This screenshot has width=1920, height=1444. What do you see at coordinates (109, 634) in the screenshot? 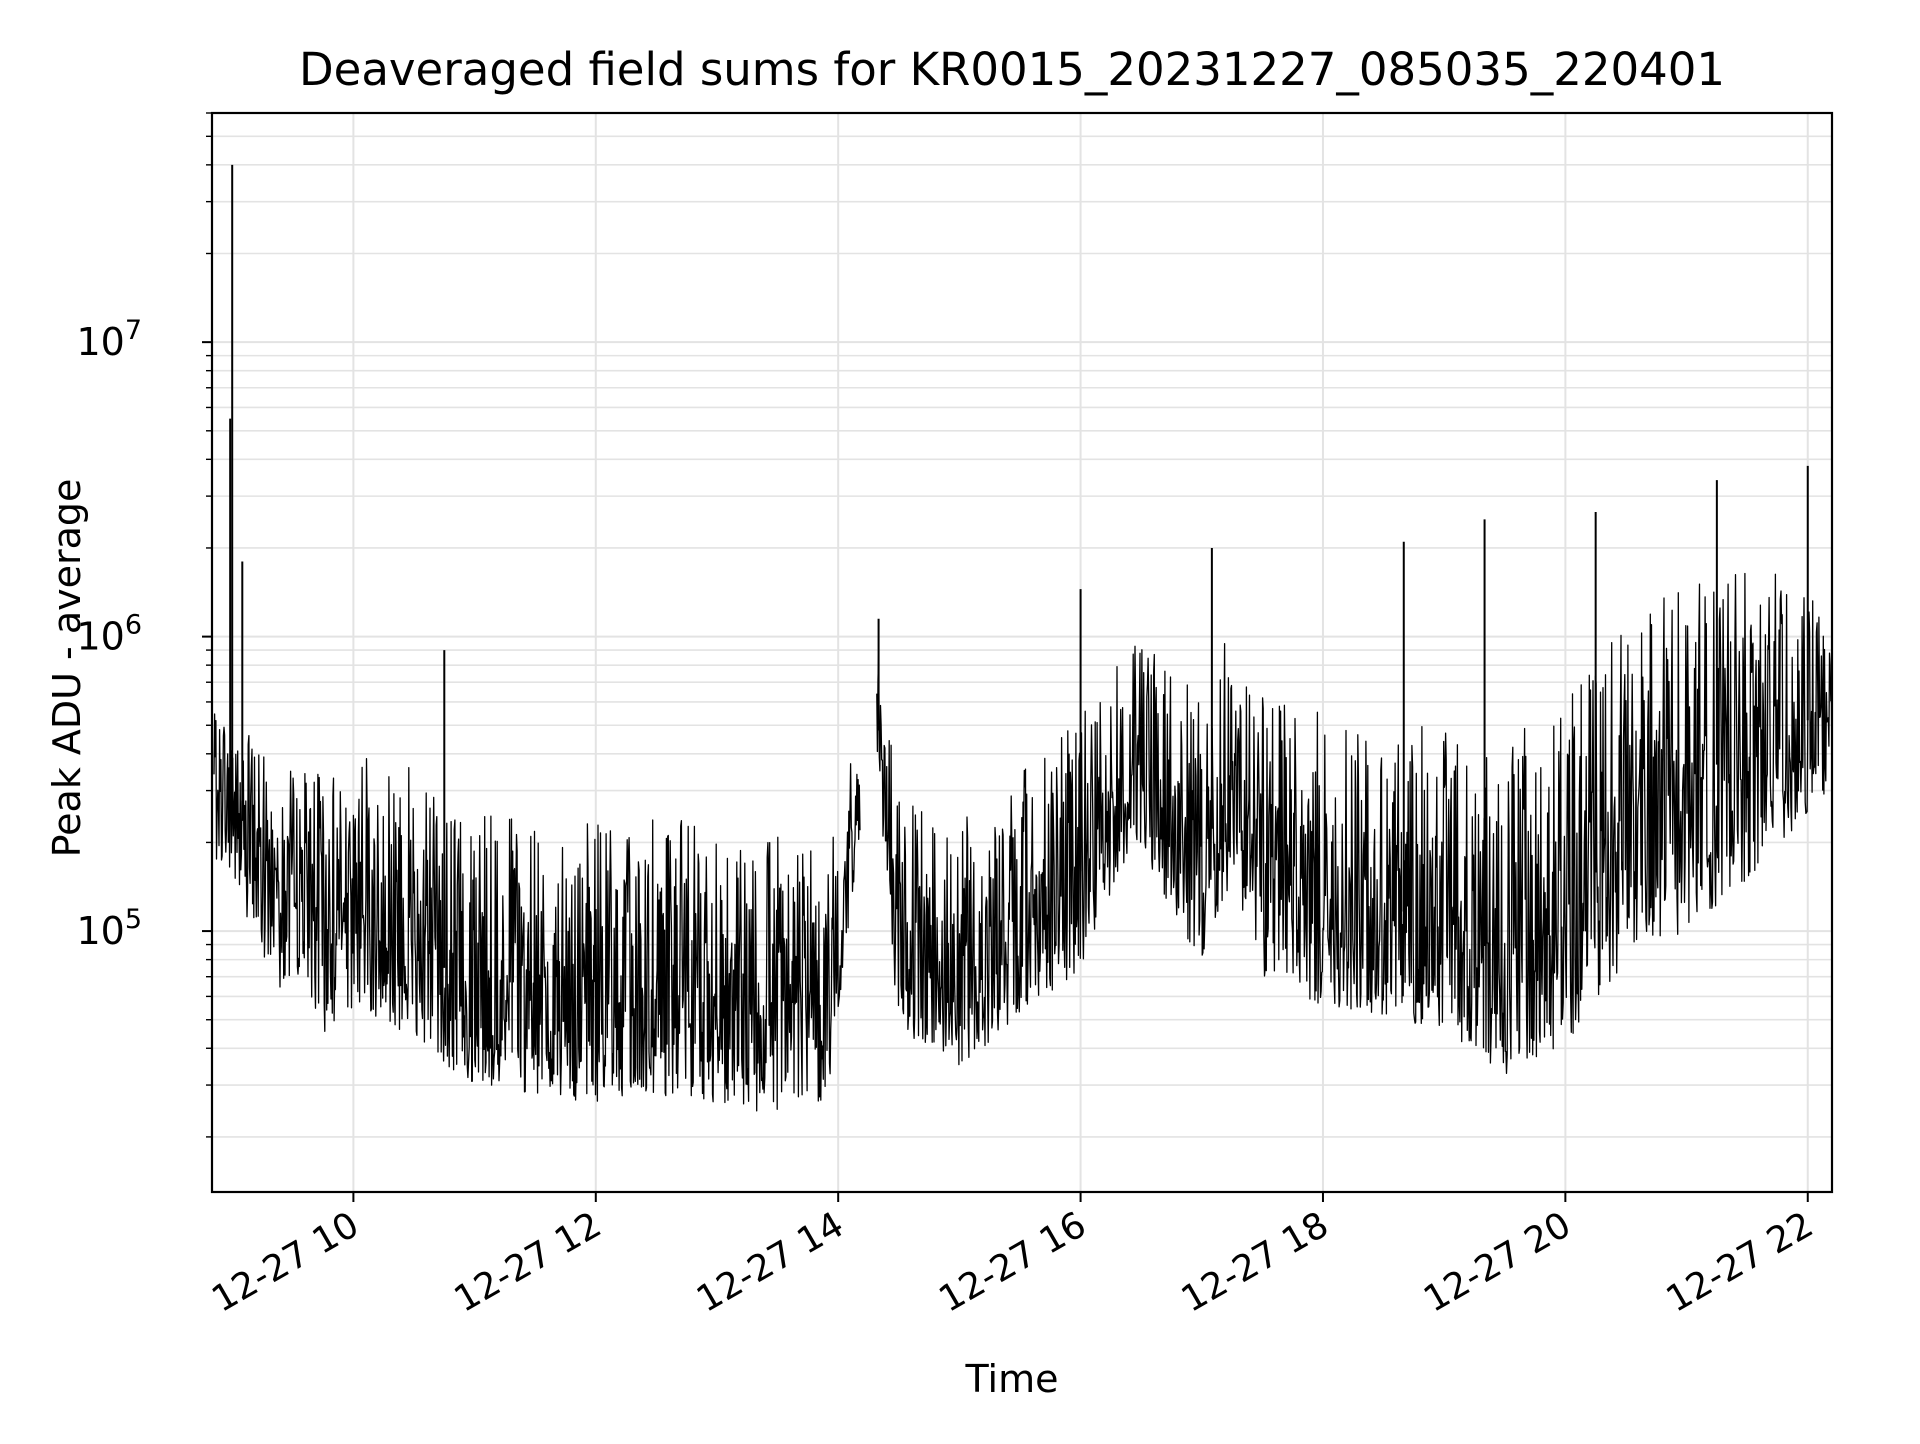
I see `y-tick-label: 106` at bounding box center [109, 634].